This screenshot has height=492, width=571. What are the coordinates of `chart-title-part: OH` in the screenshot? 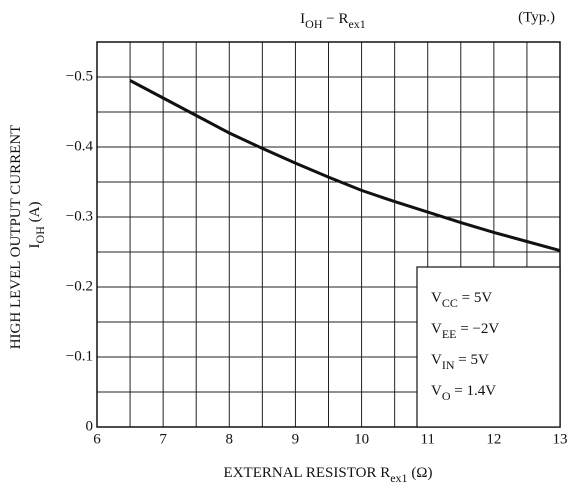 It's located at (314, 24).